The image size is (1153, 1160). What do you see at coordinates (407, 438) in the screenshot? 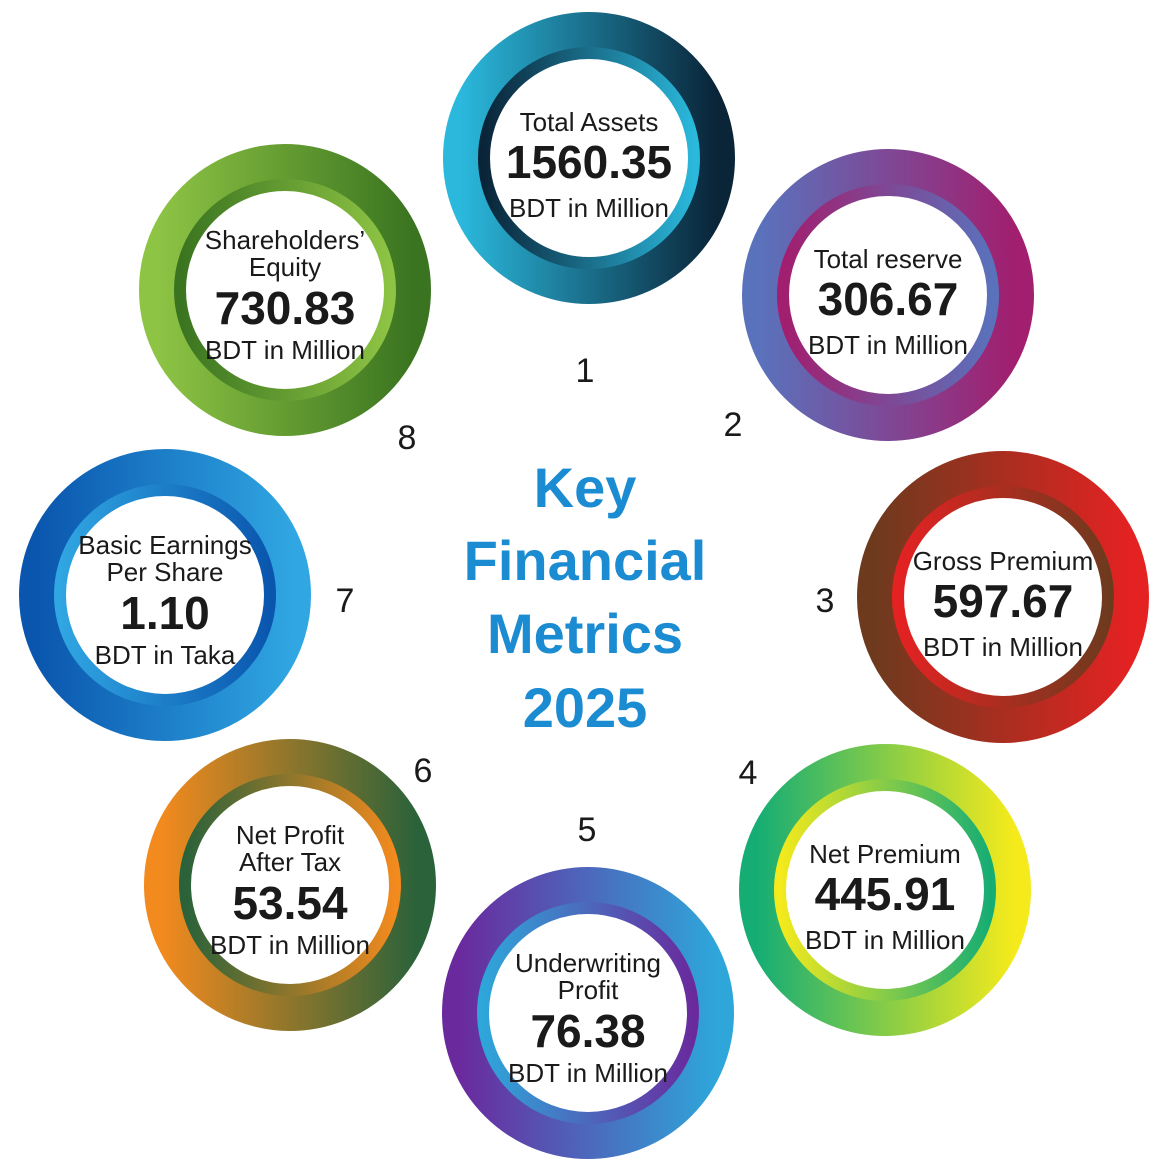
I see `metric-number: 8` at bounding box center [407, 438].